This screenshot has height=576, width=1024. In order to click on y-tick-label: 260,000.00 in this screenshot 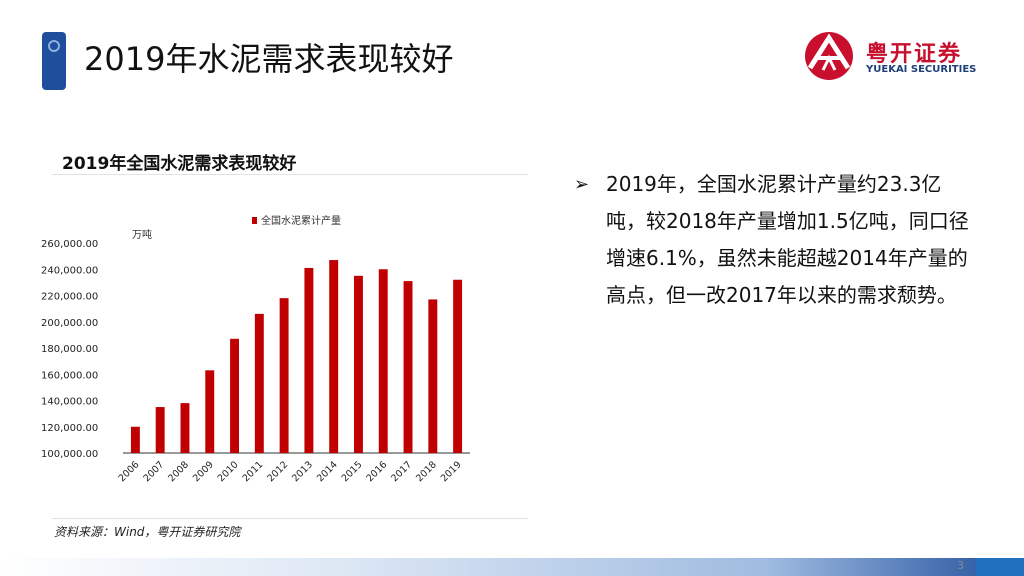, I will do `click(69, 244)`.